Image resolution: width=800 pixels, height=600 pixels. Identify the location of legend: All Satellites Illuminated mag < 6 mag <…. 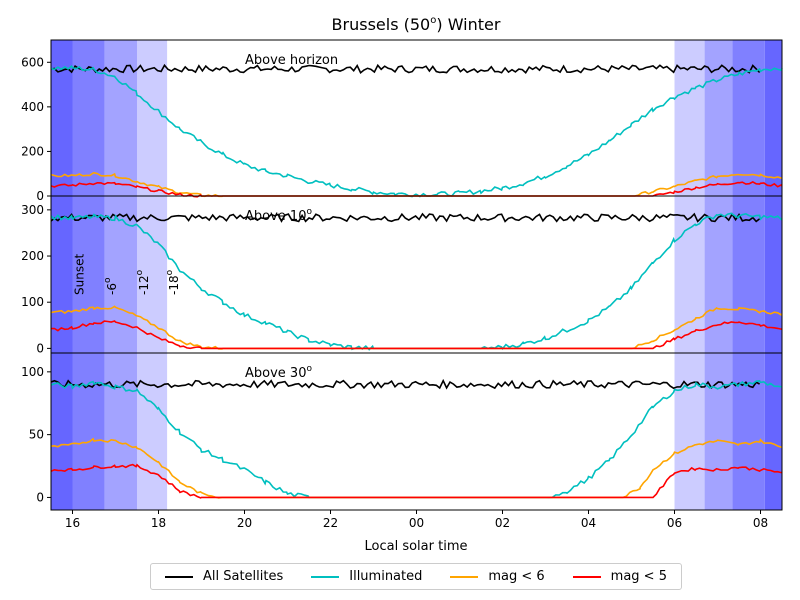
(416, 576).